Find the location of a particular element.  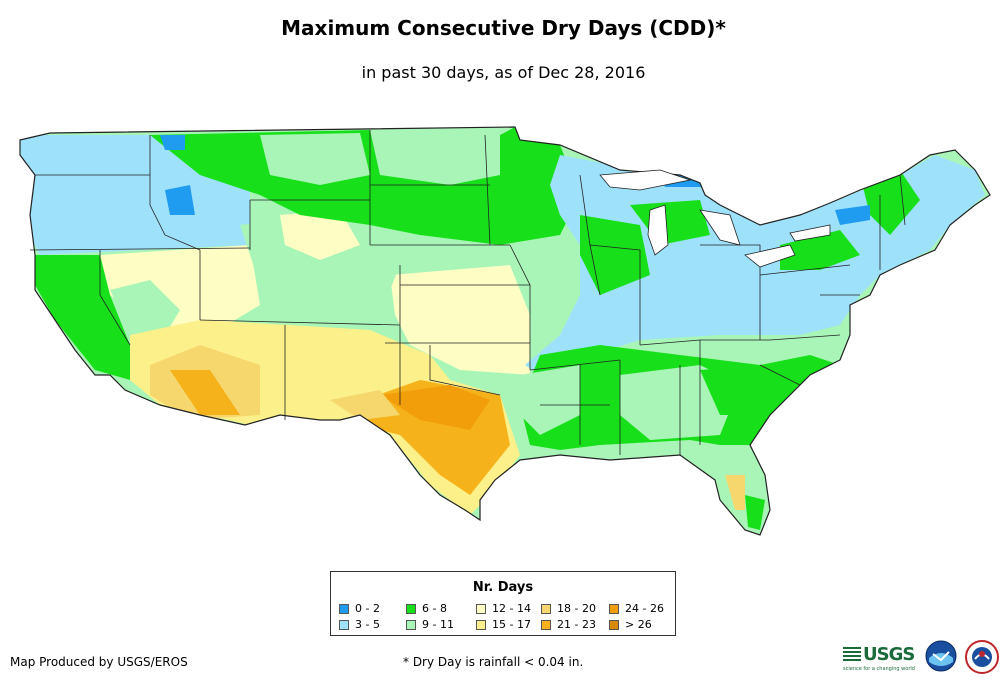

usgs-logo: USGS is located at coordinates (879, 654).